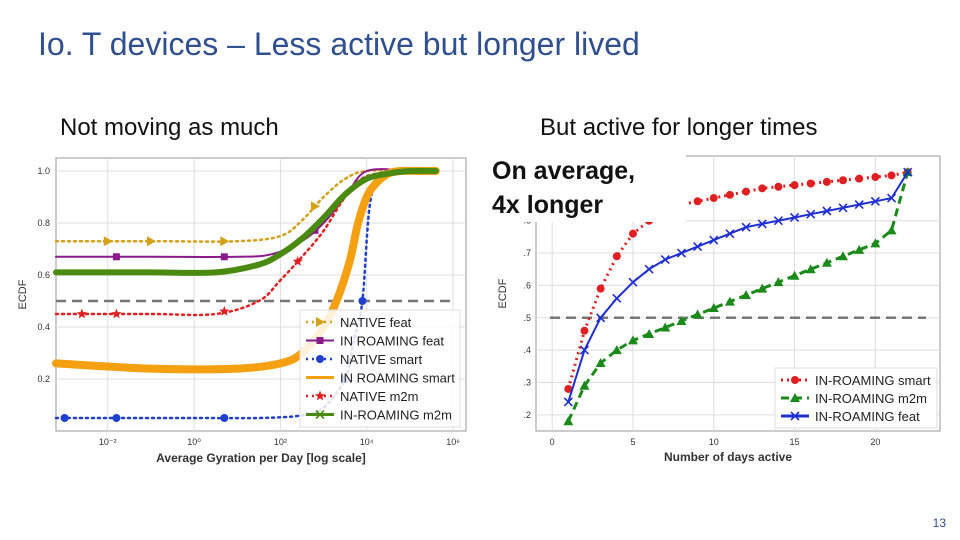 Image resolution: width=960 pixels, height=540 pixels. Describe the element at coordinates (679, 127) in the screenshot. I see `right-subtitle: But active for longer times` at that location.